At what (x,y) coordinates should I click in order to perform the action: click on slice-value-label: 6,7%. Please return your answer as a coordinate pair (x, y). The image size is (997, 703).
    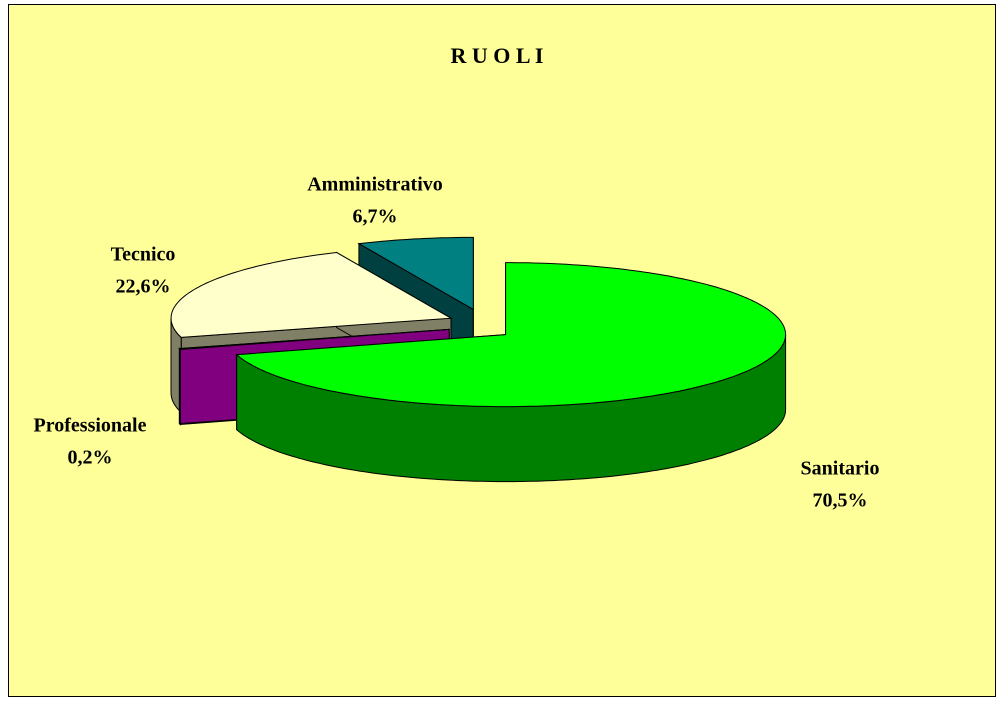
    Looking at the image, I should click on (375, 217).